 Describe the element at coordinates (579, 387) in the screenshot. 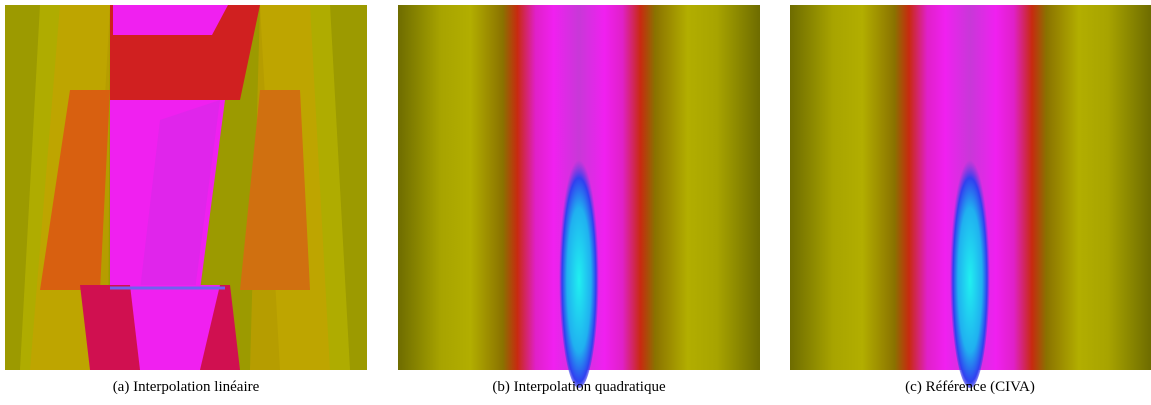

I see `caption: (b) Interpolation quadratique` at that location.